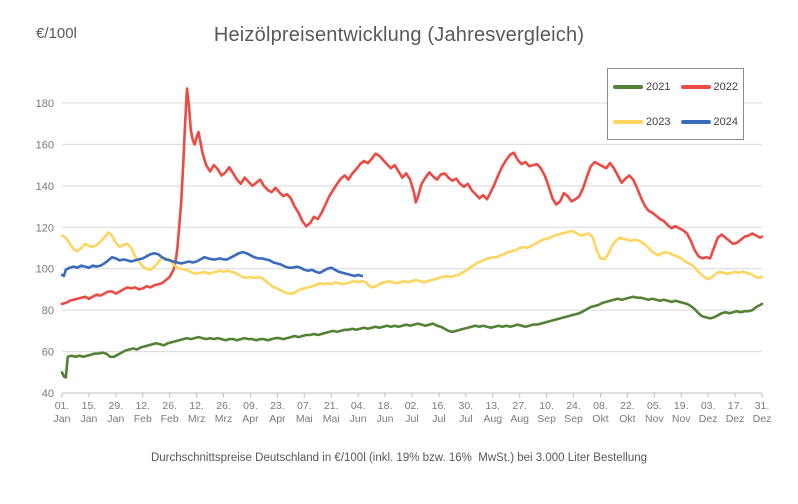 Image resolution: width=798 pixels, height=504 pixels. I want to click on x-tick-label-day: 01., so click(62, 406).